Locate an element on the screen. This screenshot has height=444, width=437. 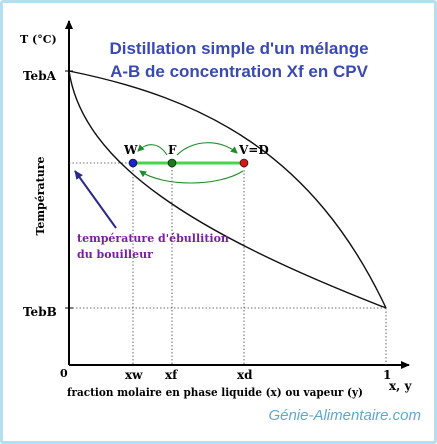
arrow-f-to-w is located at coordinates (152, 150).